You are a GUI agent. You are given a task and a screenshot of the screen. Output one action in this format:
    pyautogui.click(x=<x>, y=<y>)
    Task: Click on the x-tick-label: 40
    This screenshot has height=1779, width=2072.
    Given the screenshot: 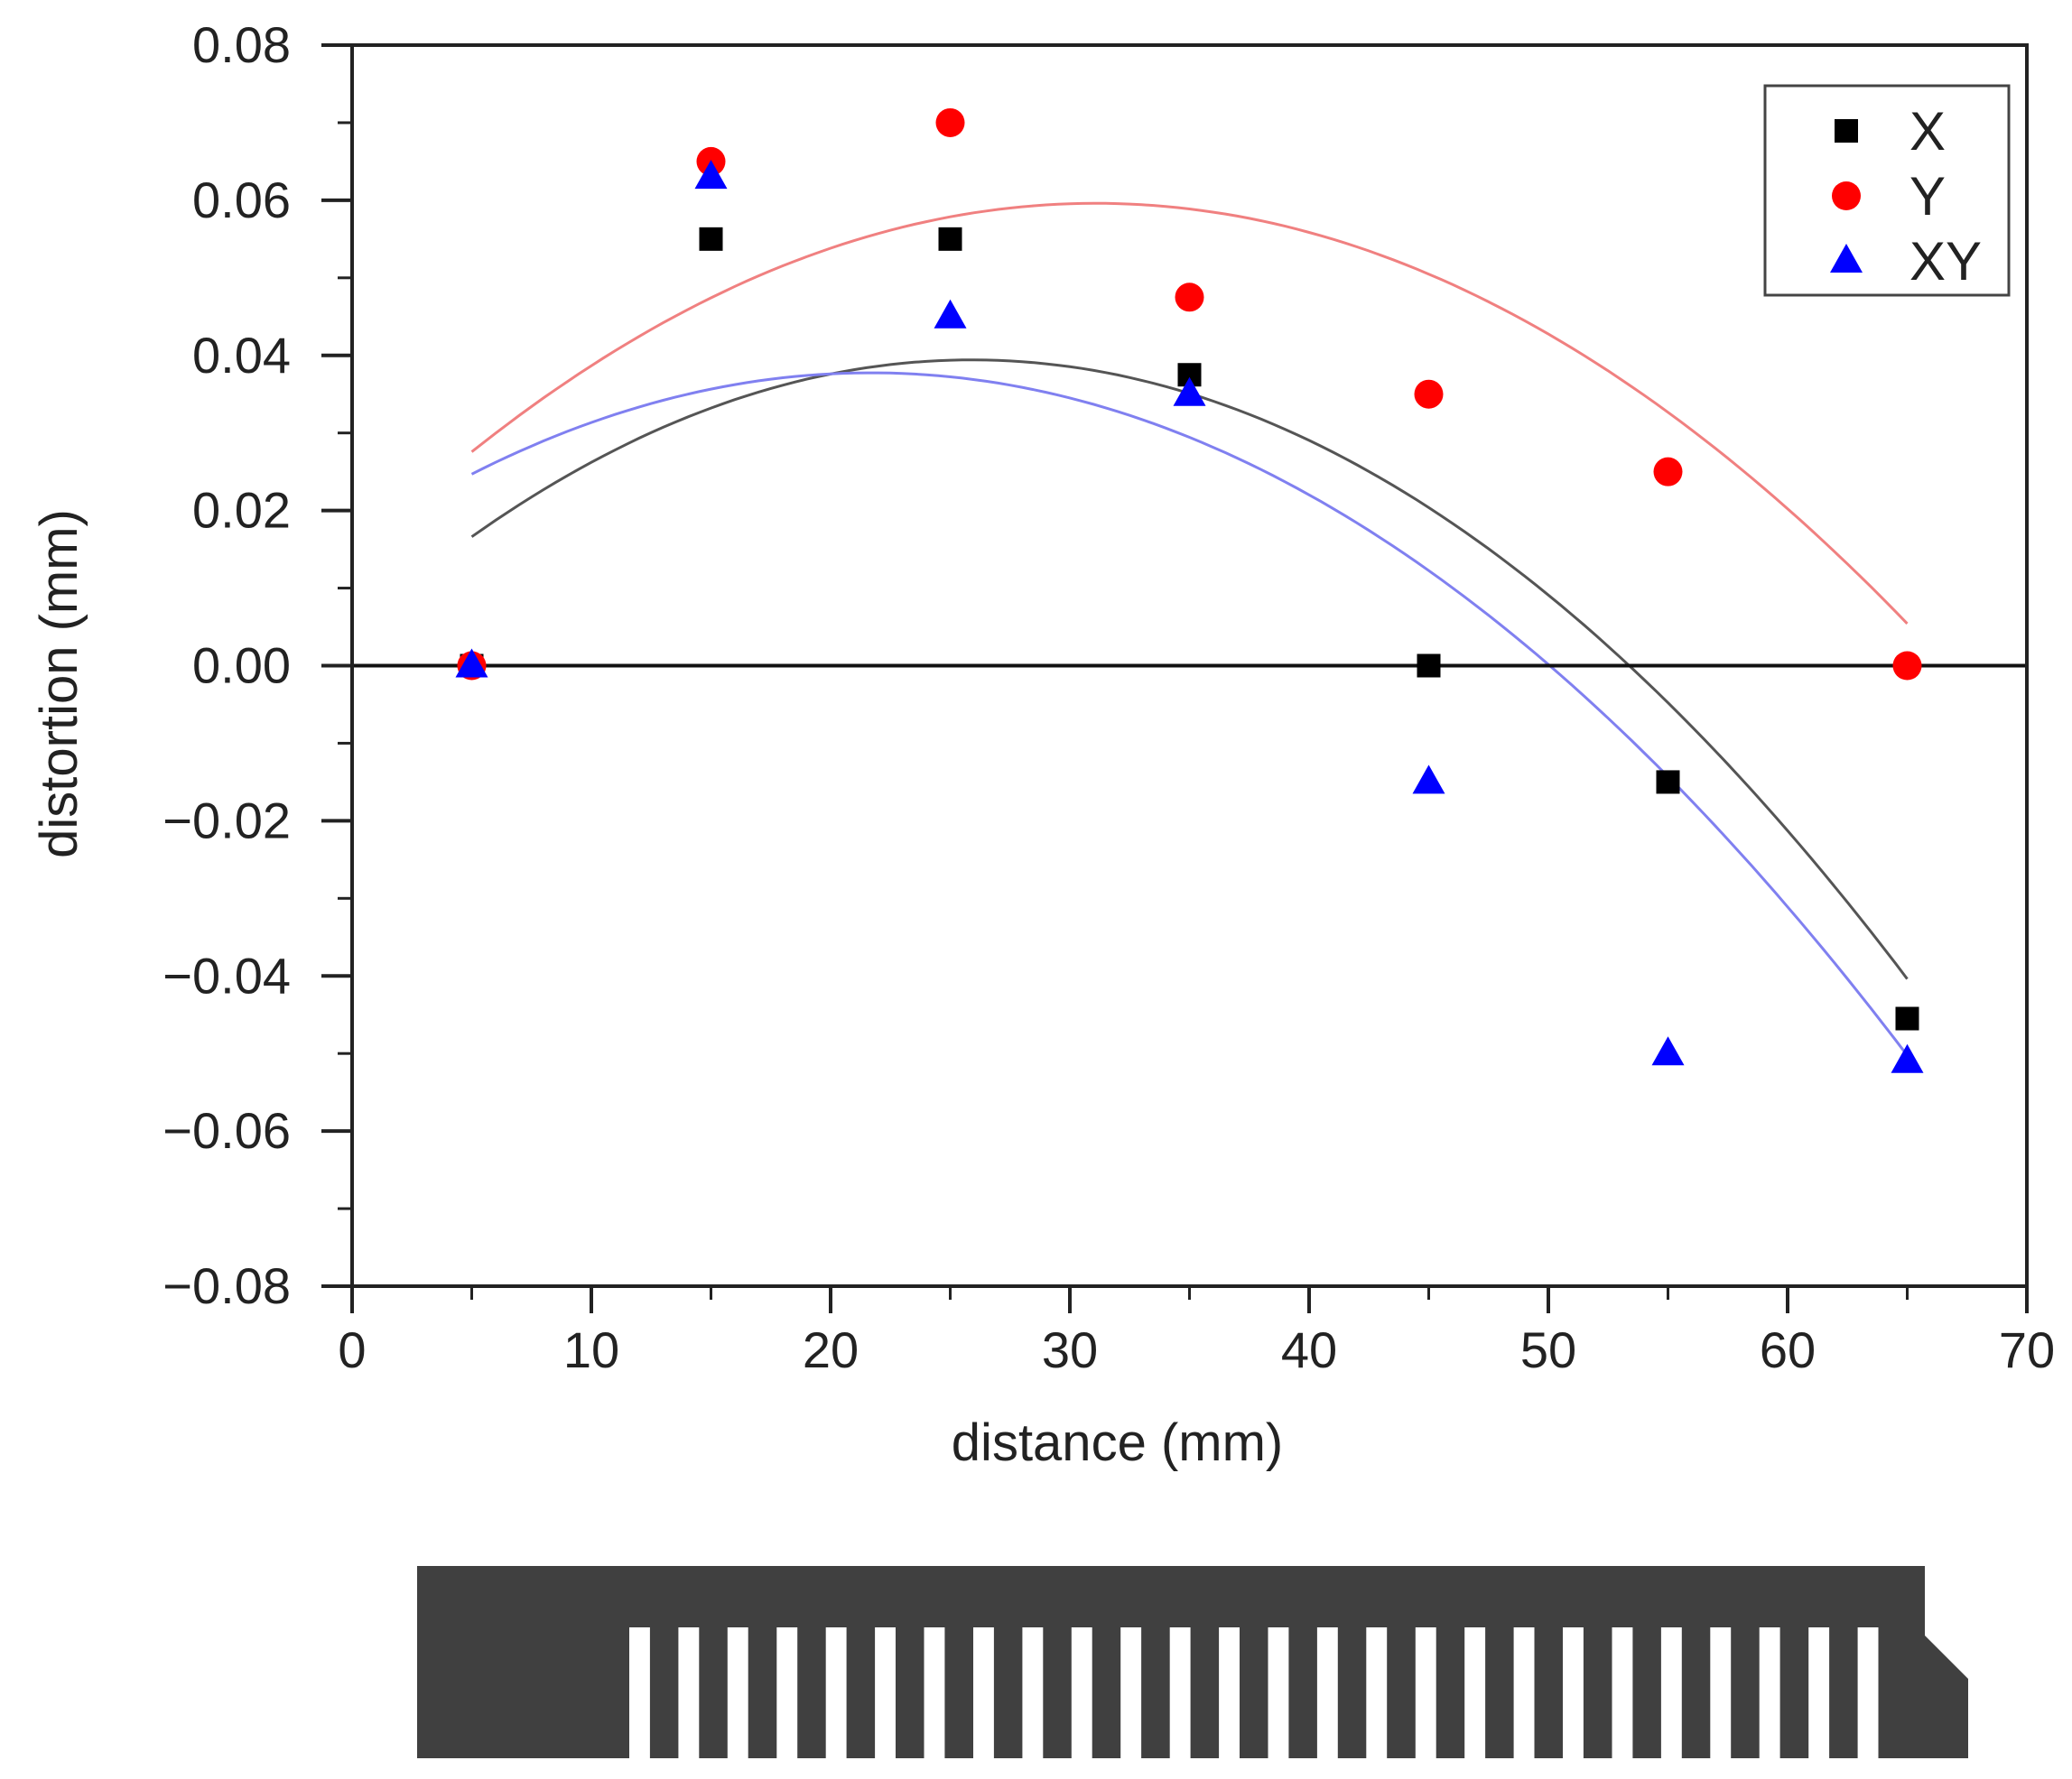 What is the action you would take?
    pyautogui.click(x=1309, y=1349)
    